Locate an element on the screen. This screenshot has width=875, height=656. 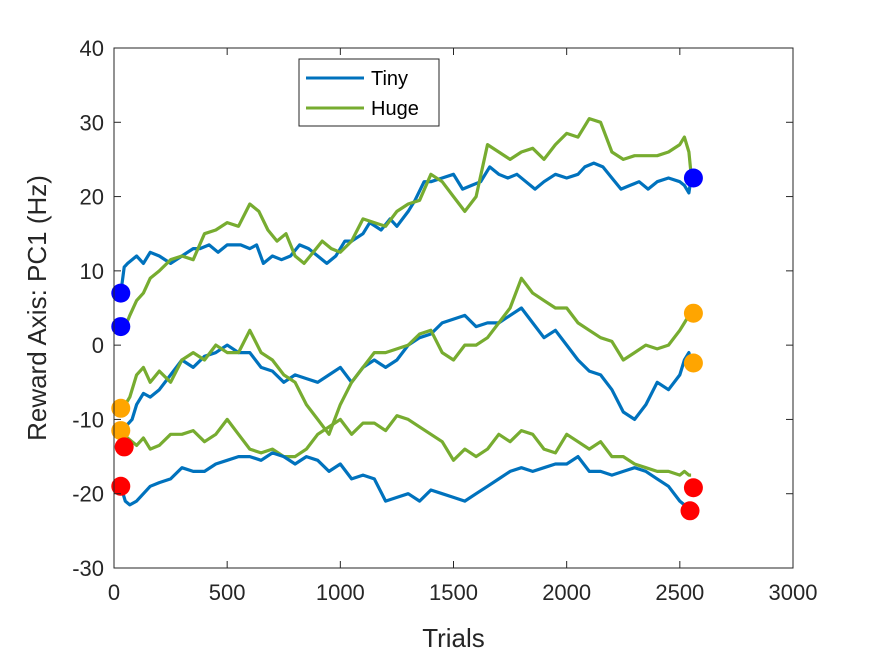
y-tick-label: 20 is located at coordinates (92, 197).